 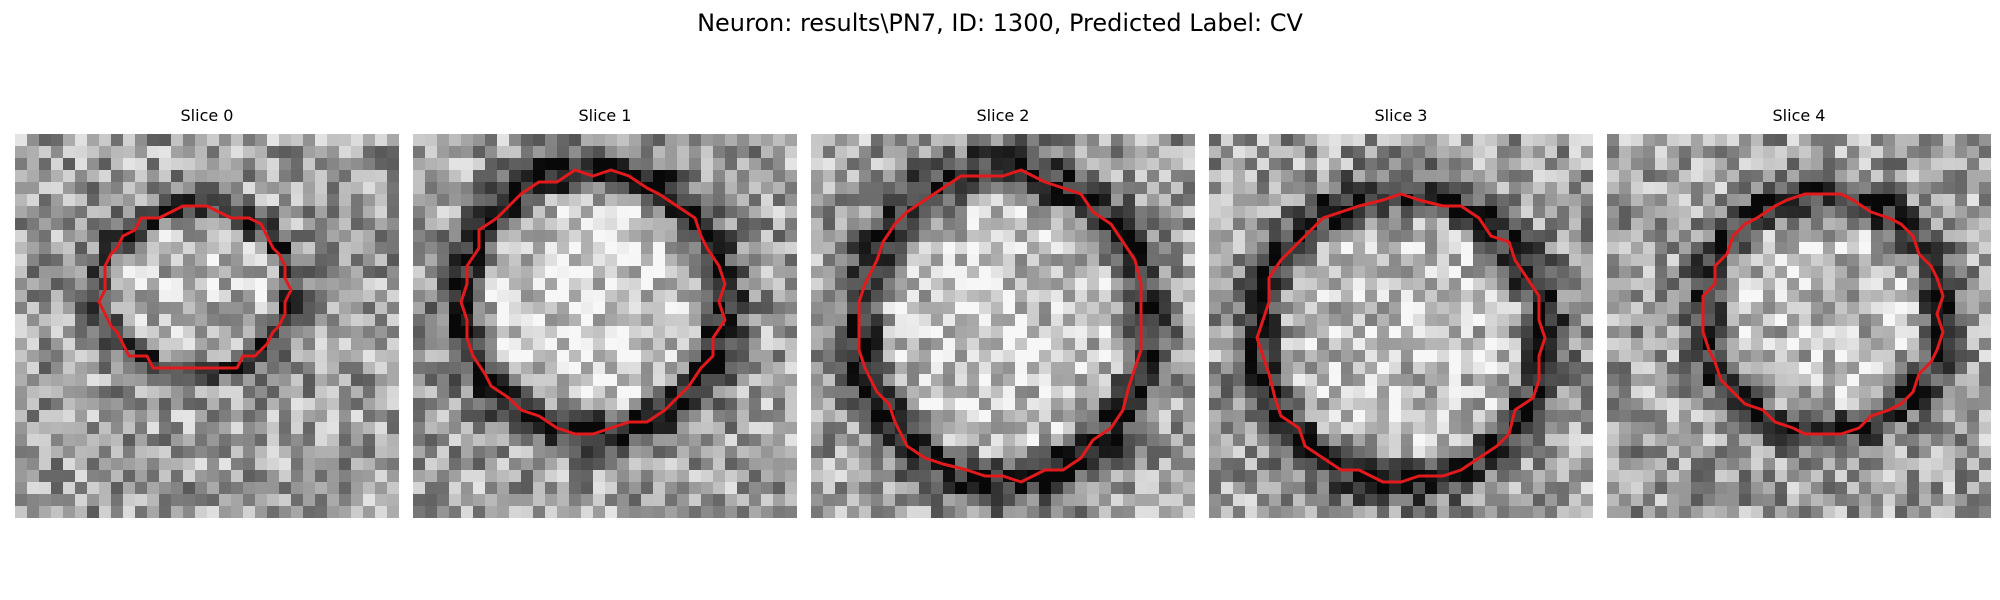 What do you see at coordinates (1799, 115) in the screenshot?
I see `slice-title: Slice 4` at bounding box center [1799, 115].